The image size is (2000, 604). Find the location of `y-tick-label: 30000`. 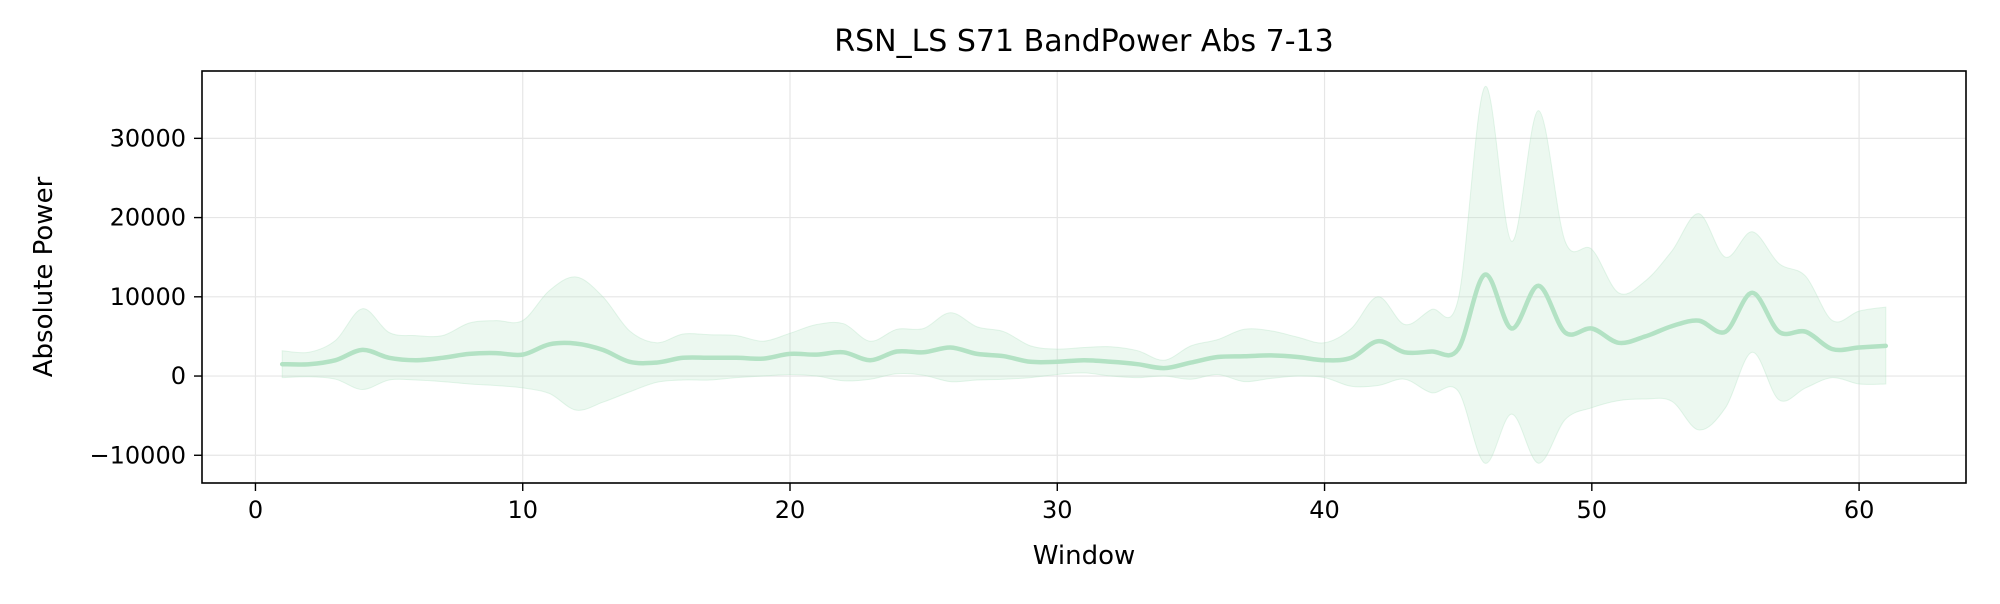

y-tick-label: 30000 is located at coordinates (148, 138).